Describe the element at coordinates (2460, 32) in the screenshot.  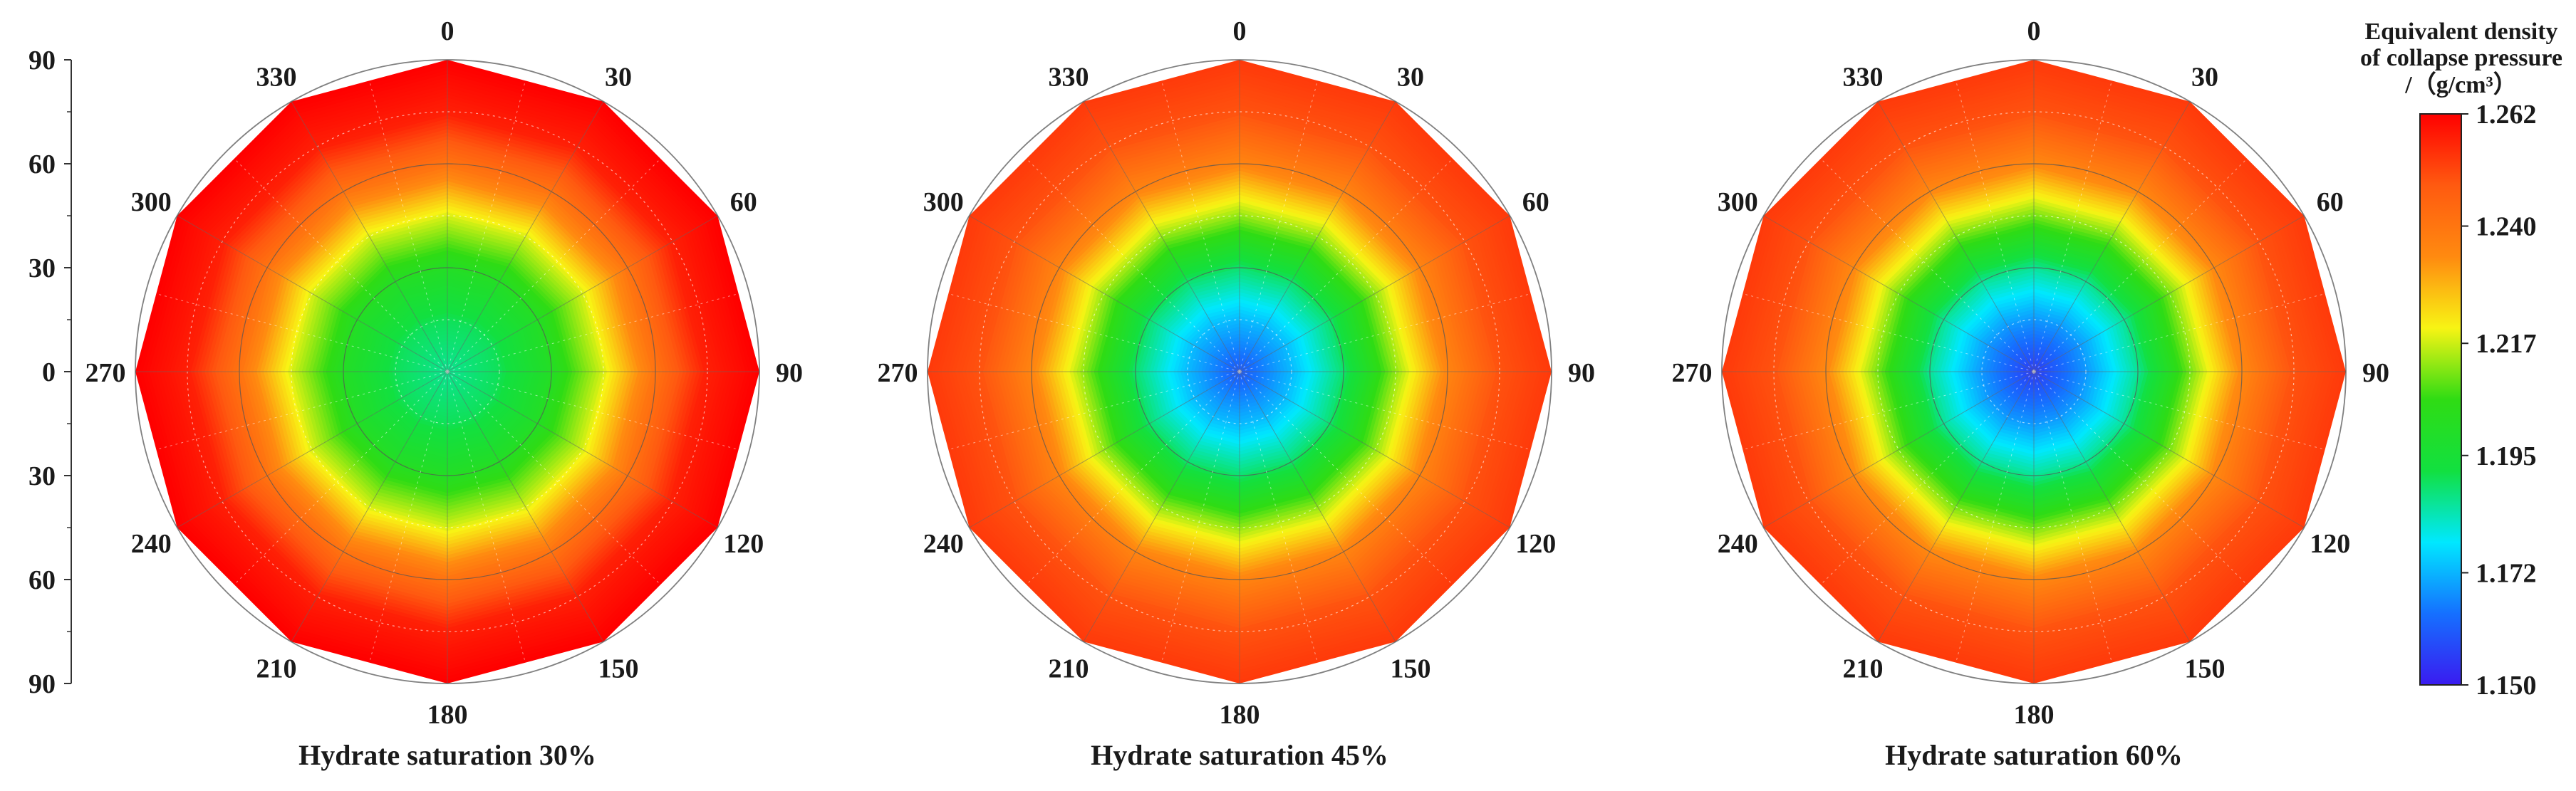
I see `colorbar-title-line-1: Equivalent density` at that location.